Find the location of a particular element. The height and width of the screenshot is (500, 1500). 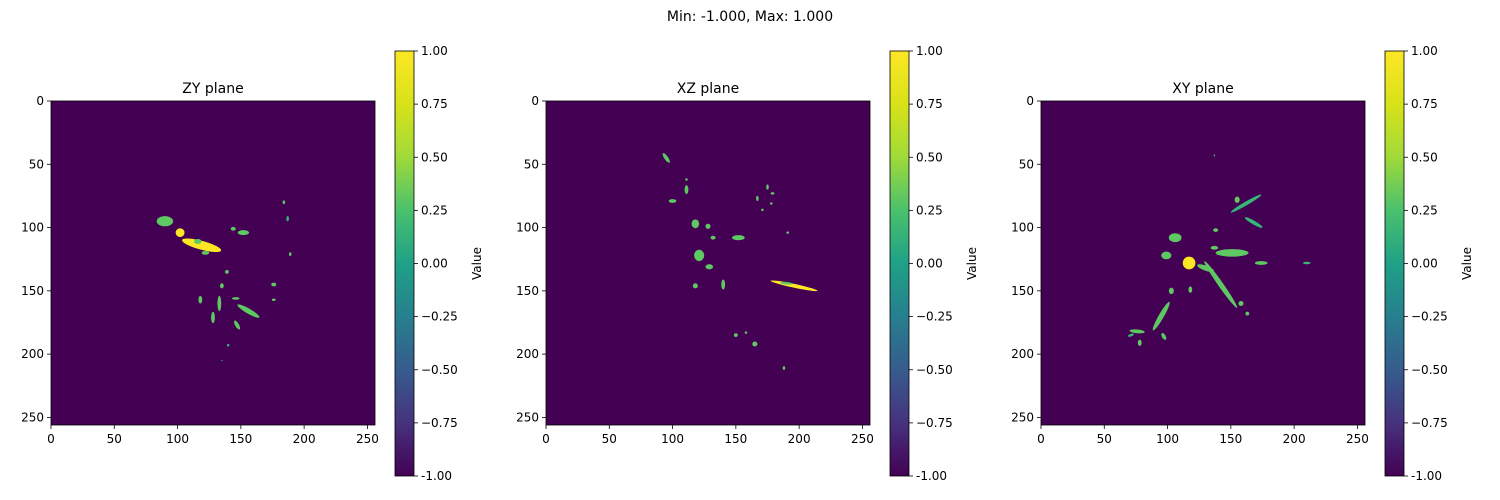

panel-title: XY plane is located at coordinates (1202, 89).